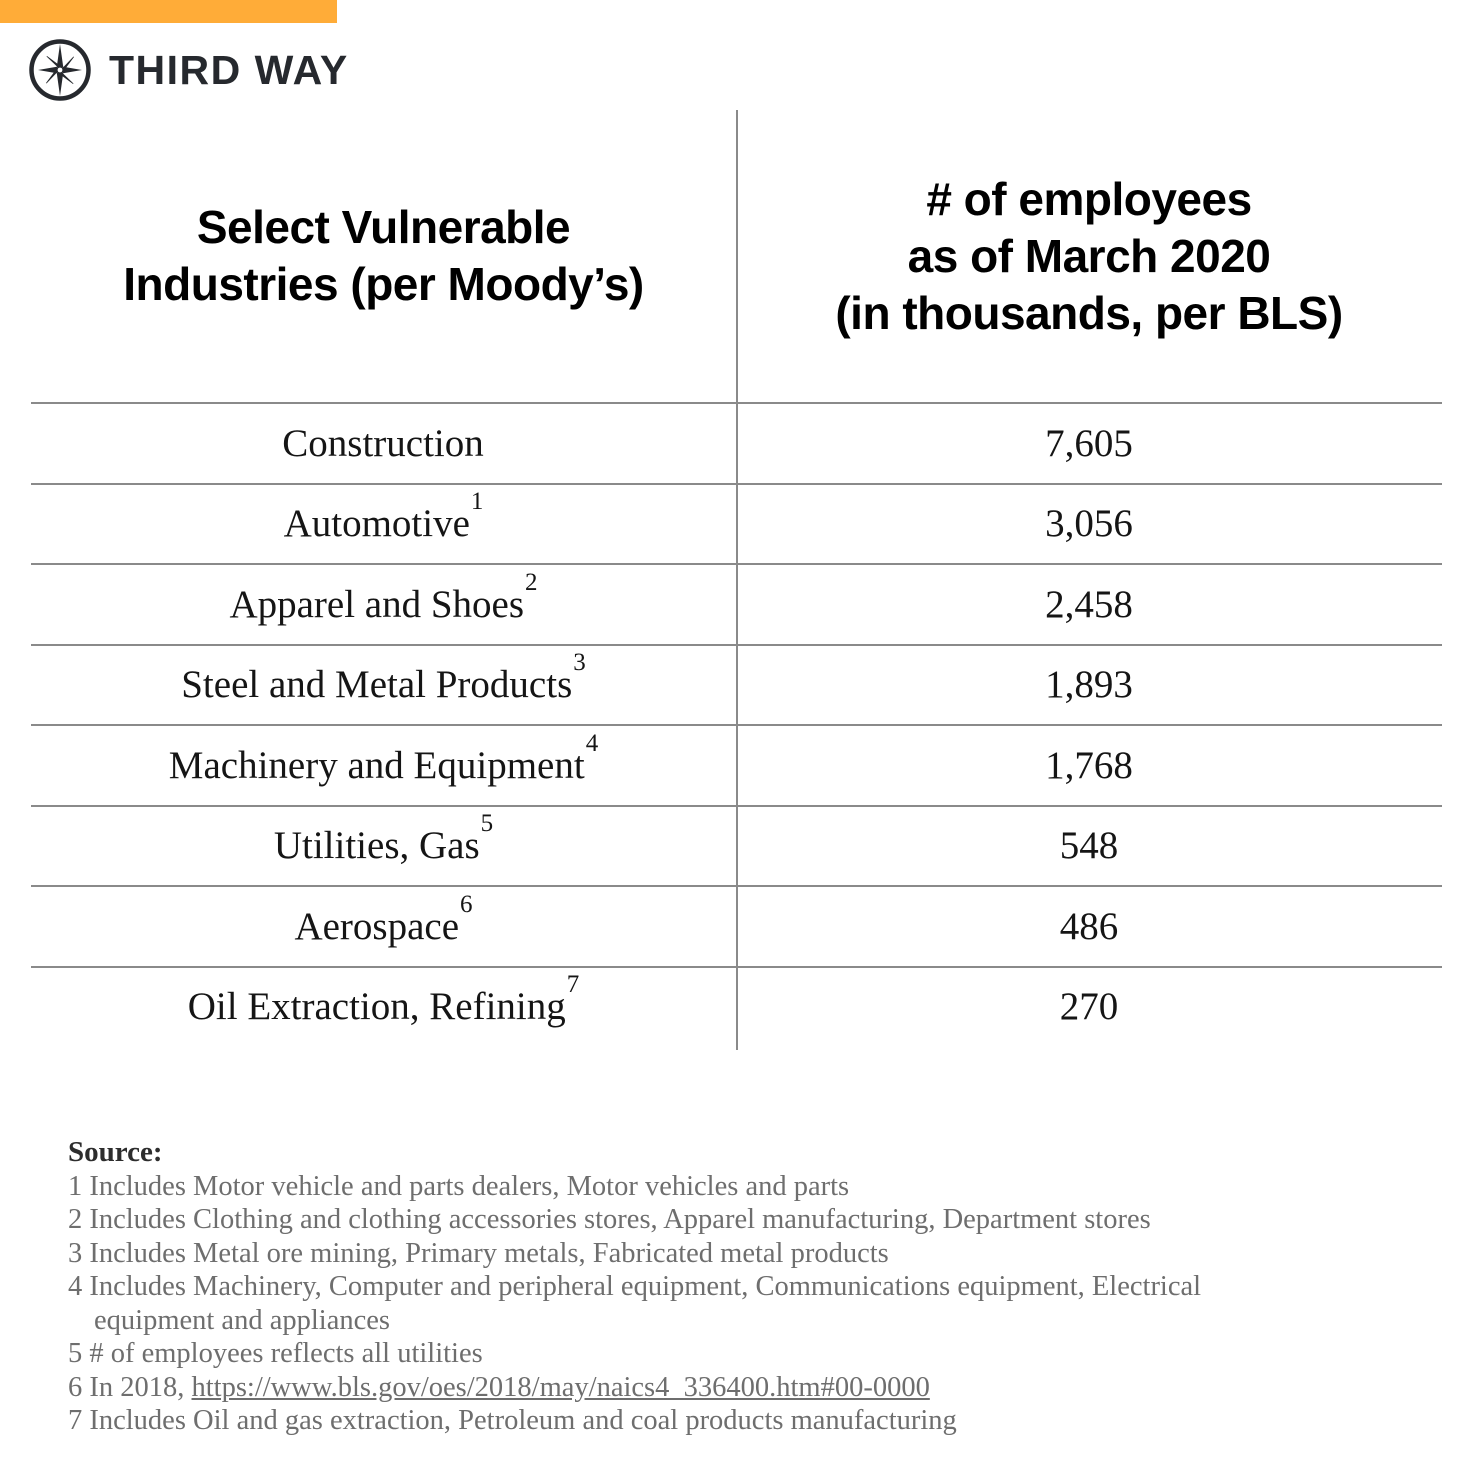 This screenshot has width=1480, height=1457. What do you see at coordinates (573, 985) in the screenshot?
I see `footnote-marker: 7` at bounding box center [573, 985].